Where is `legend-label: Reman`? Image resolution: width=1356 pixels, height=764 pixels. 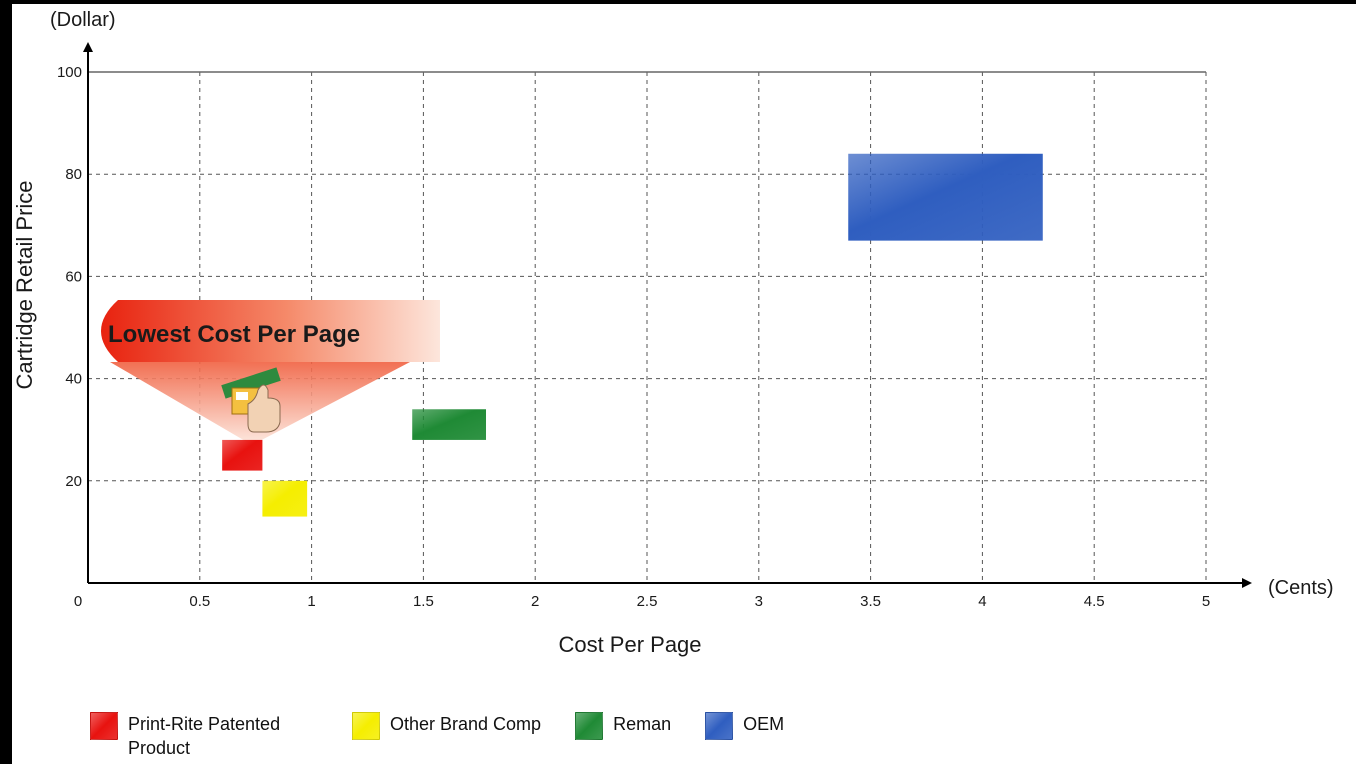 legend-label: Reman is located at coordinates (642, 724).